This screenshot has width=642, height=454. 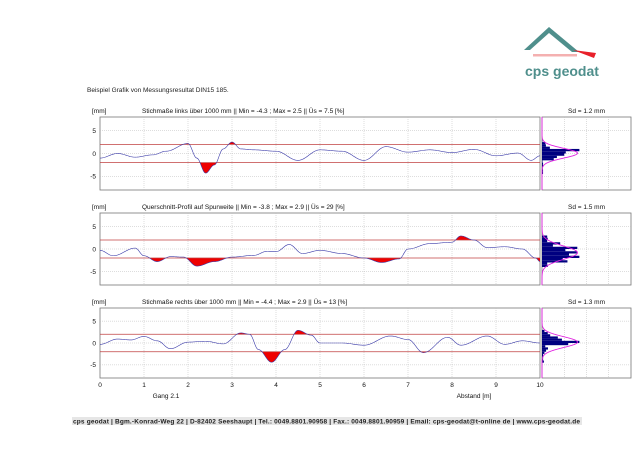 What do you see at coordinates (452, 385) in the screenshot?
I see `x-tick-label: 8` at bounding box center [452, 385].